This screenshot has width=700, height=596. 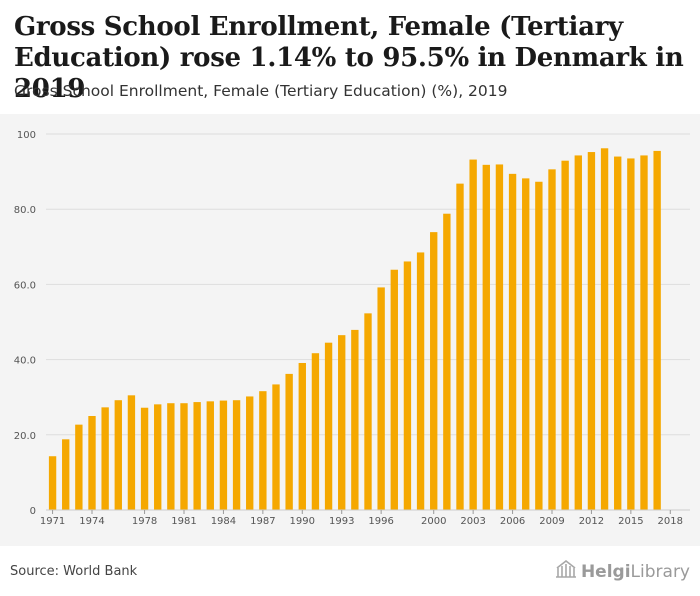 What do you see at coordinates (660, 571) in the screenshot?
I see `logo-suffix: Library` at bounding box center [660, 571].